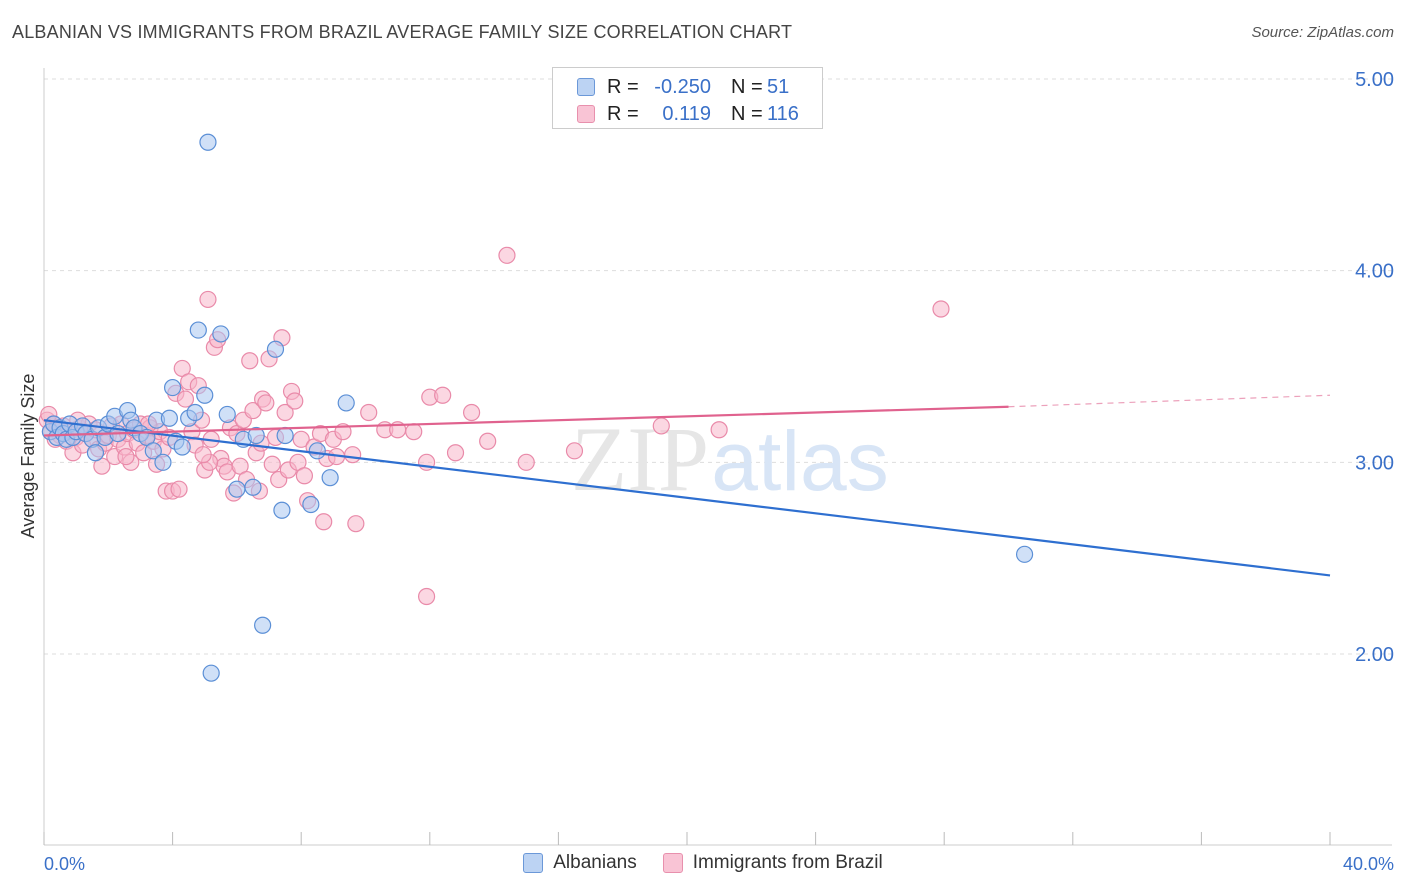 The width and height of the screenshot is (1406, 892). I want to click on legend-r-value: 0.119, so click(686, 113).